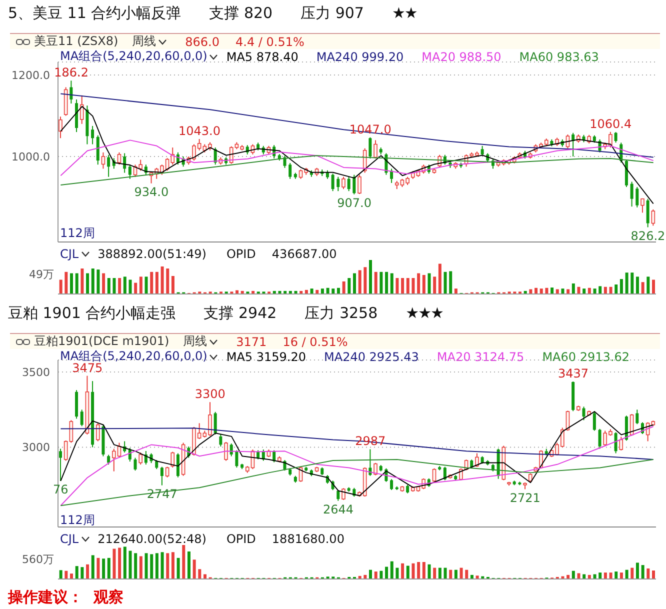  I want to click on annotation: CJL, so click(69, 539).